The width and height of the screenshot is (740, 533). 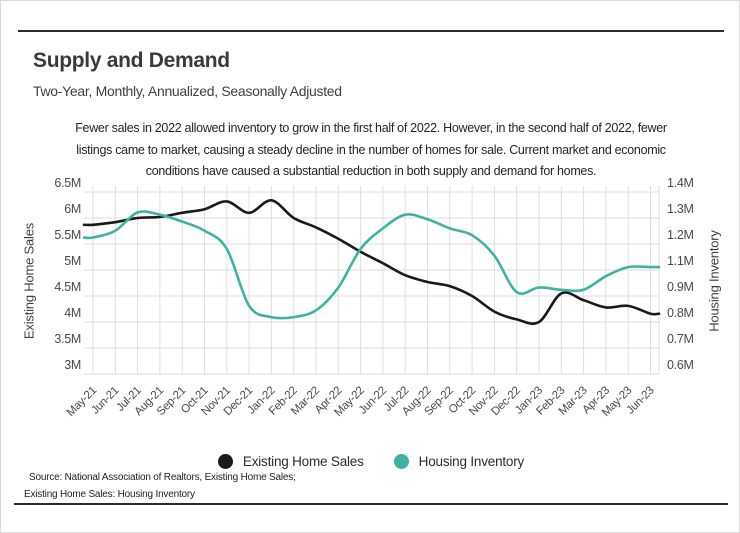 I want to click on svg-text: 5.5M, so click(x=67, y=235).